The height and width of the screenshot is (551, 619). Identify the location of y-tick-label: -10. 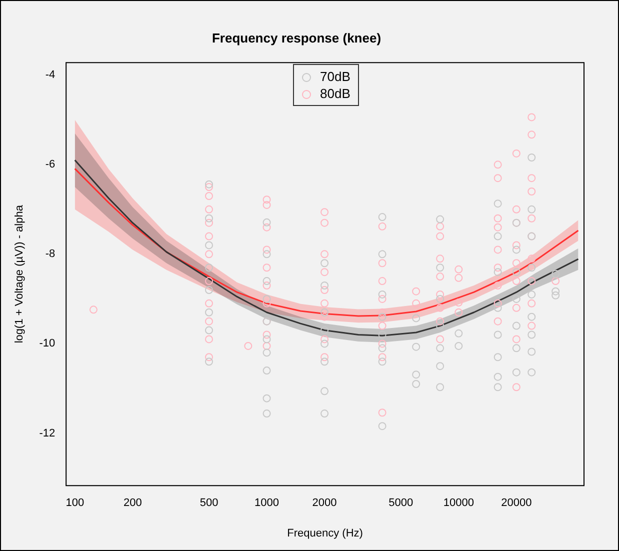
(47, 344).